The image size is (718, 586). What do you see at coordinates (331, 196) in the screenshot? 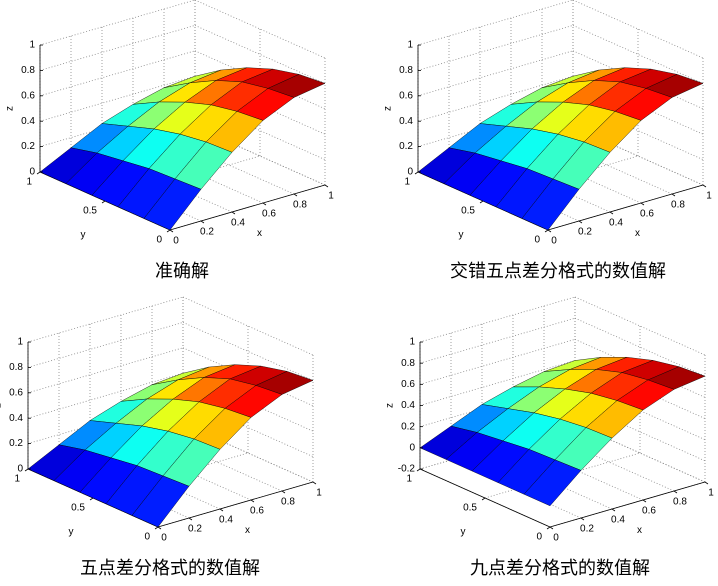
I see `x-tick-label: 1` at bounding box center [331, 196].